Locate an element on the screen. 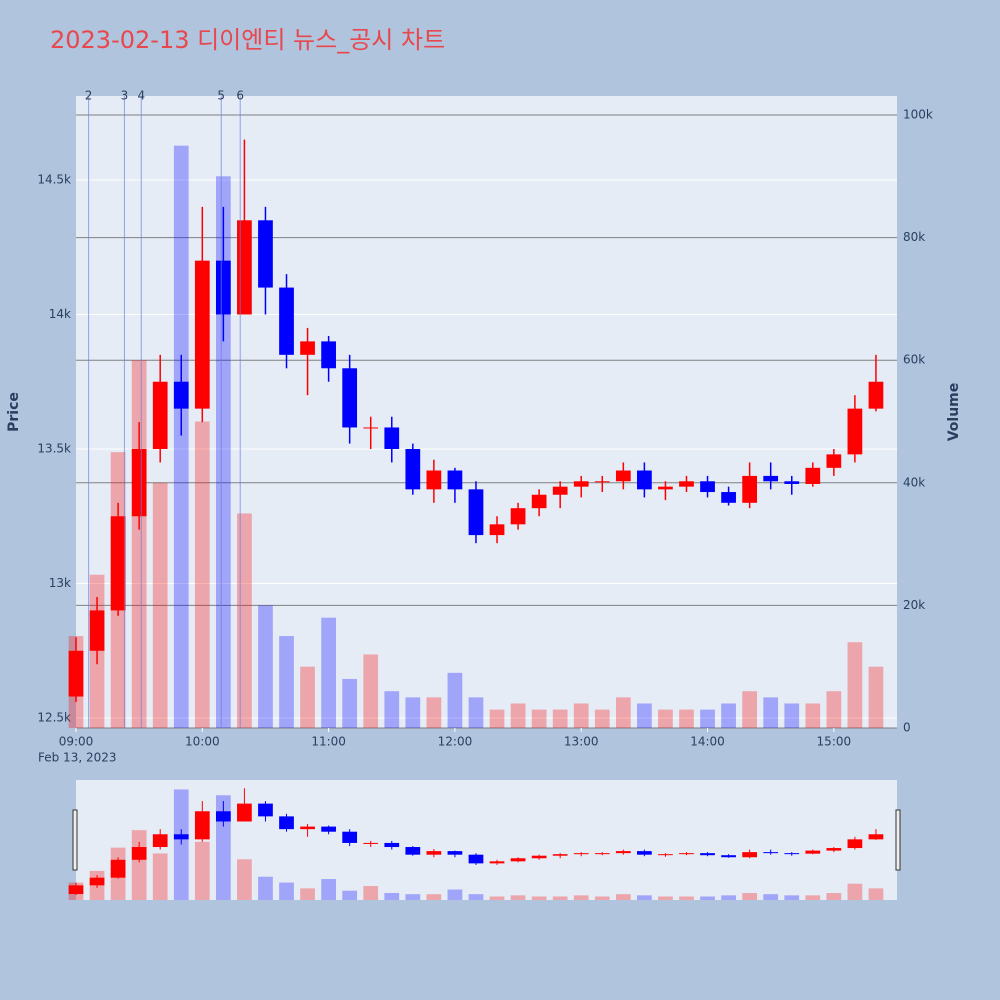 This screenshot has width=1000, height=1000. x-tick-label: 14:00 is located at coordinates (707, 742).